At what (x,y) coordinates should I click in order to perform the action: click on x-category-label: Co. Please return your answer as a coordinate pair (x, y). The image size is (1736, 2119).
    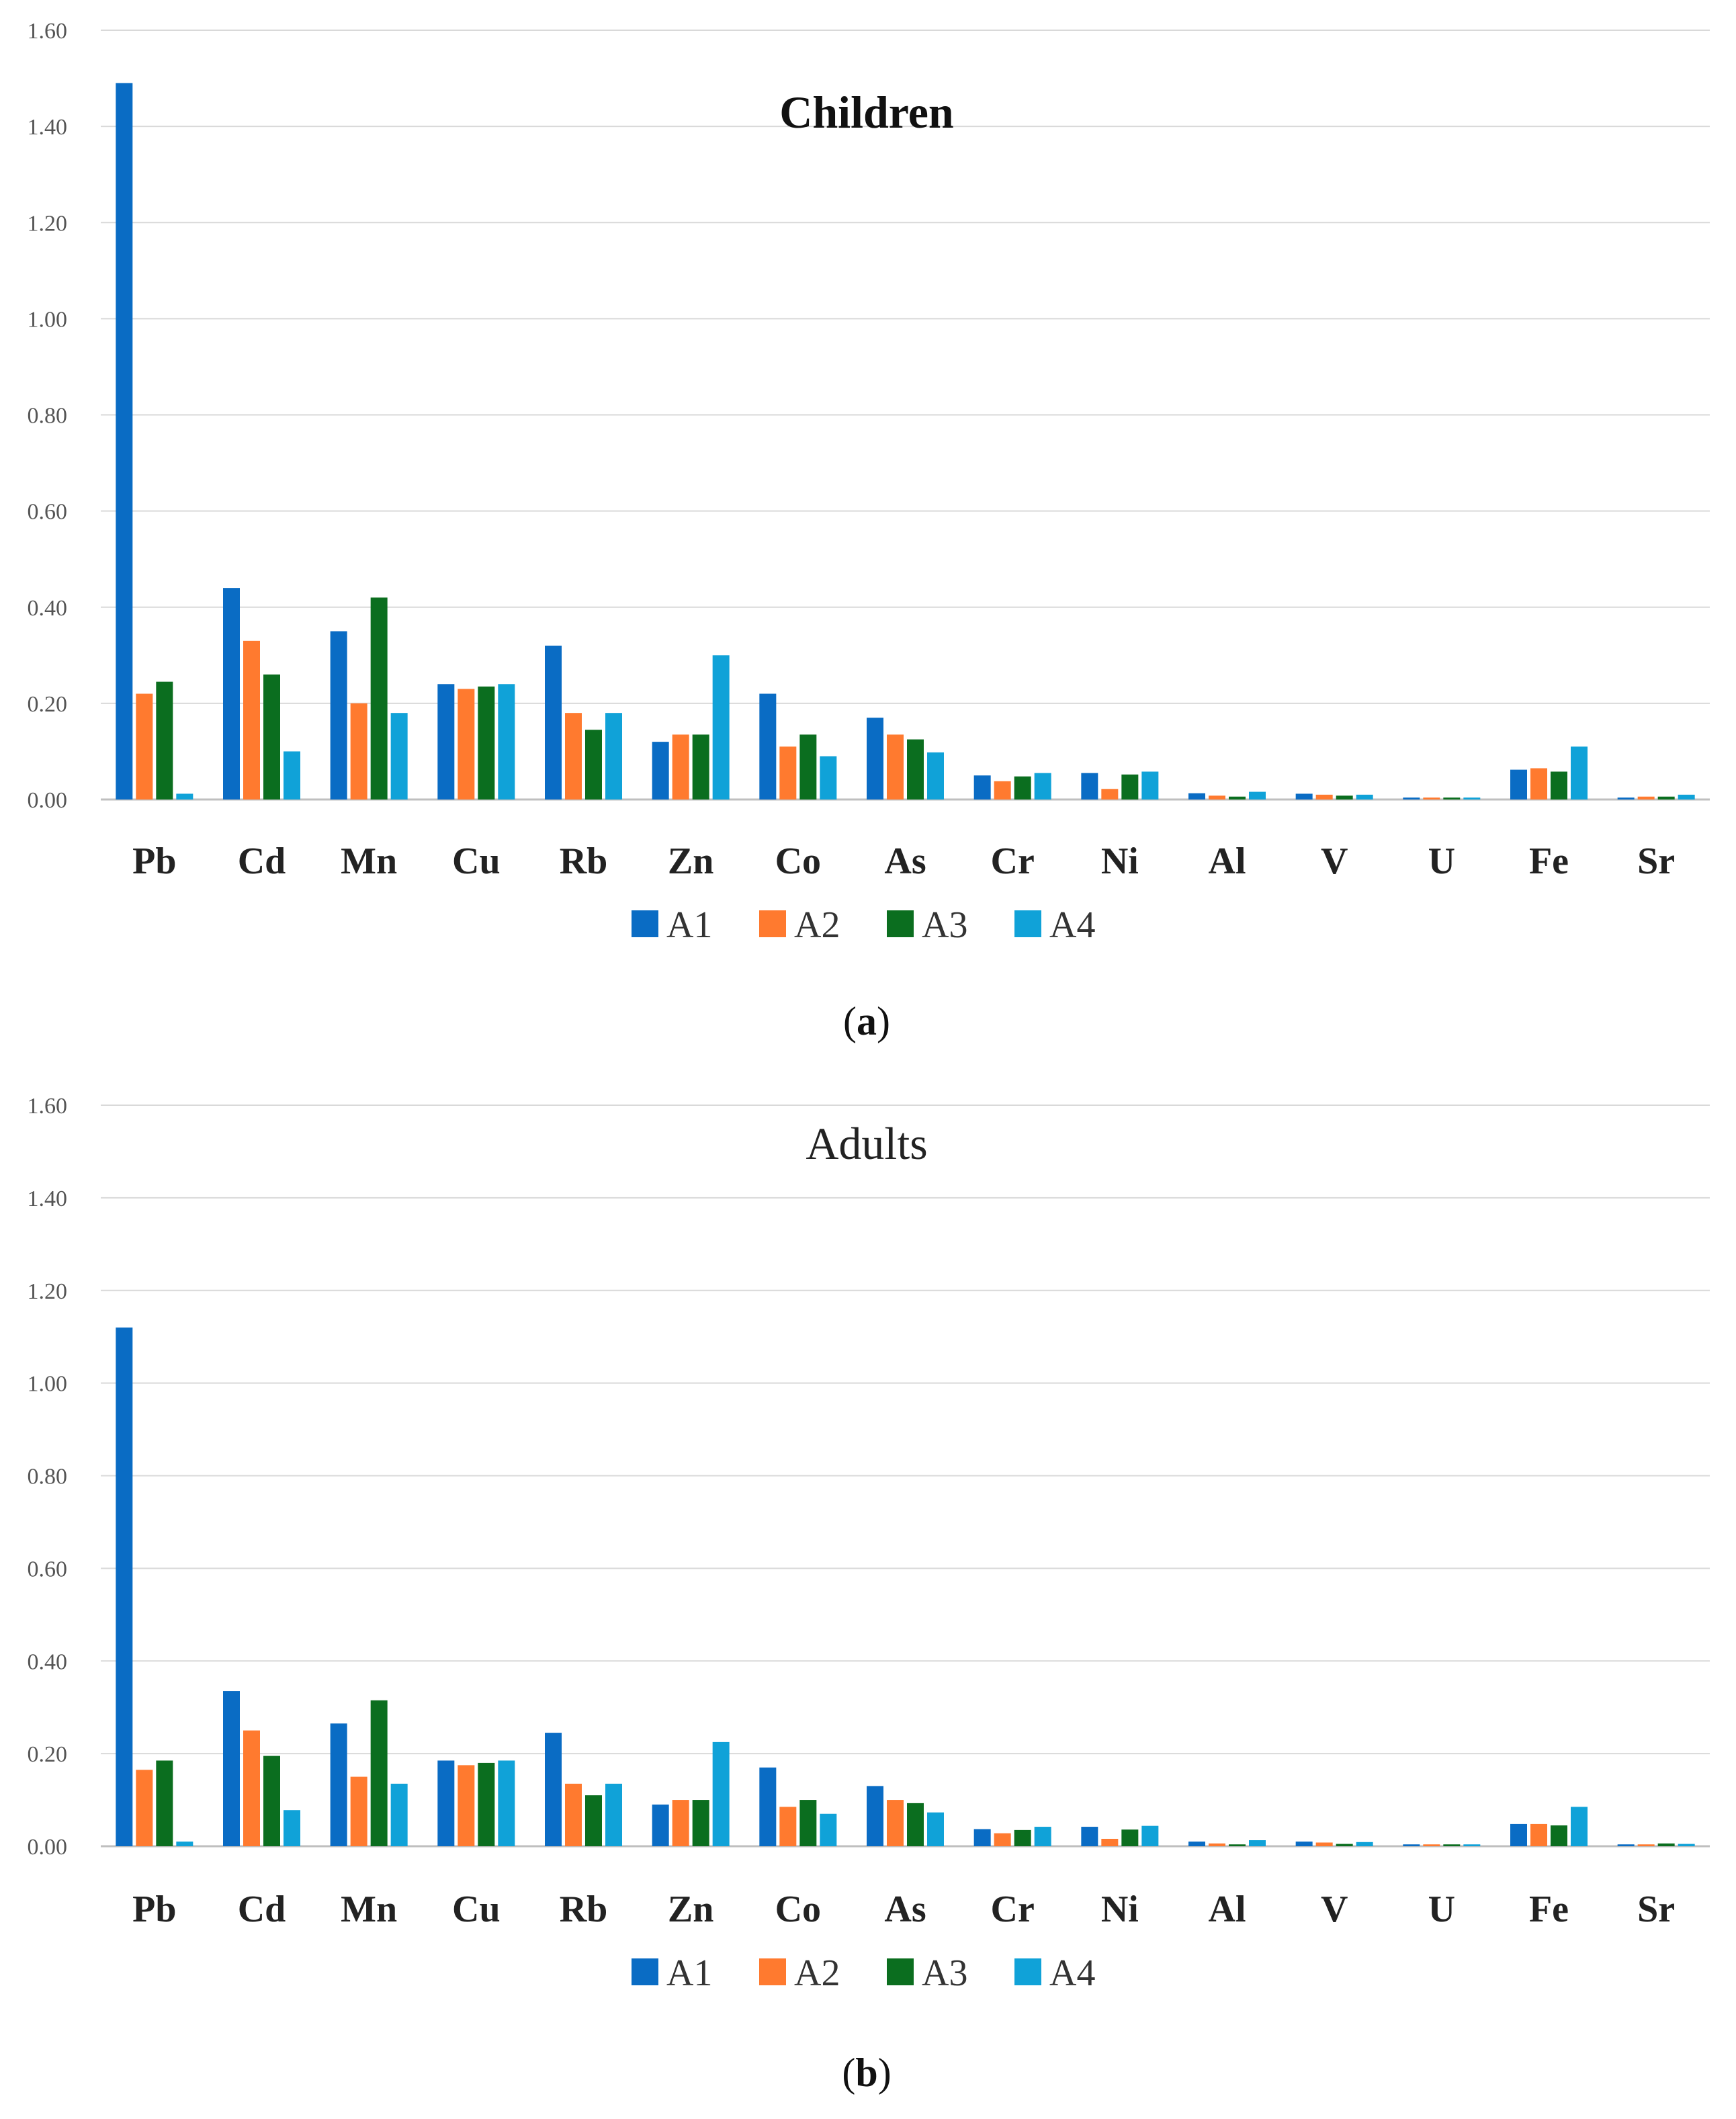
    Looking at the image, I should click on (798, 1909).